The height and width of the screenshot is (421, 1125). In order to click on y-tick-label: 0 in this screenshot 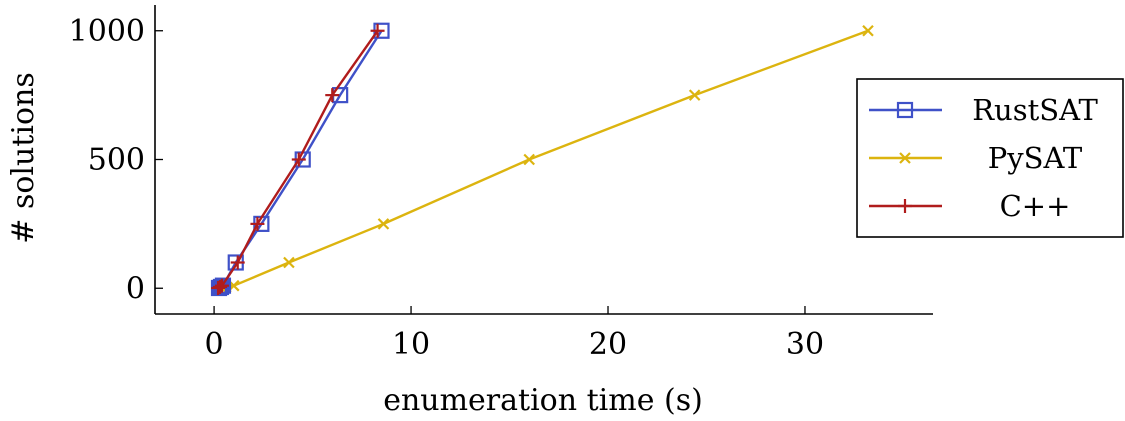, I will do `click(135, 288)`.